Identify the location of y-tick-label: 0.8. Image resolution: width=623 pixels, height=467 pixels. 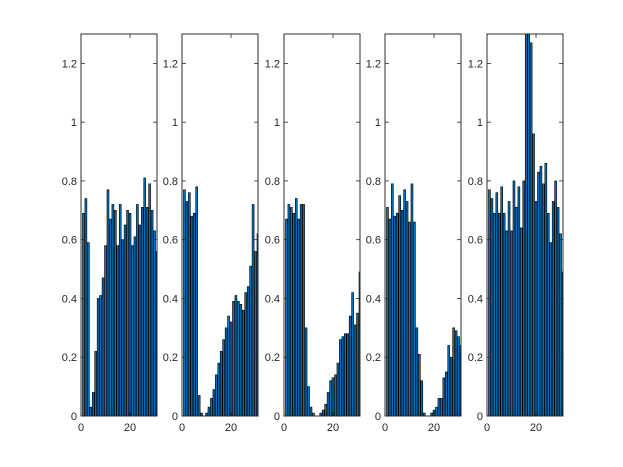
(272, 182).